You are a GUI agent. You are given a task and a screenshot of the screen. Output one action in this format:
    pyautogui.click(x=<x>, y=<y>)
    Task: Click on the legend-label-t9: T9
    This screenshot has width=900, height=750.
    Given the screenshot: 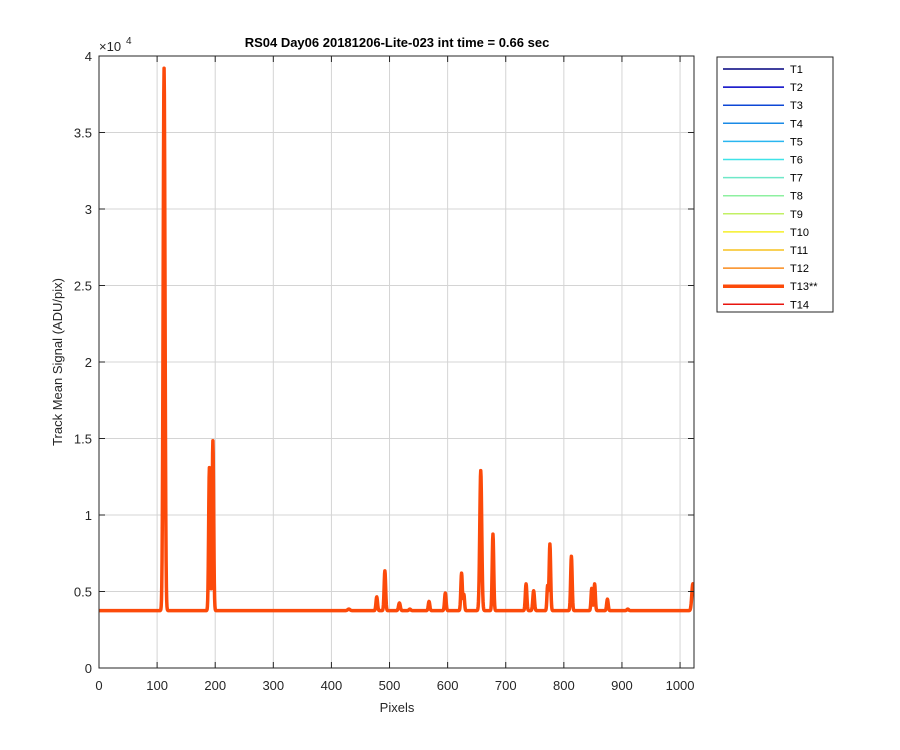 What is the action you would take?
    pyautogui.click(x=796, y=215)
    